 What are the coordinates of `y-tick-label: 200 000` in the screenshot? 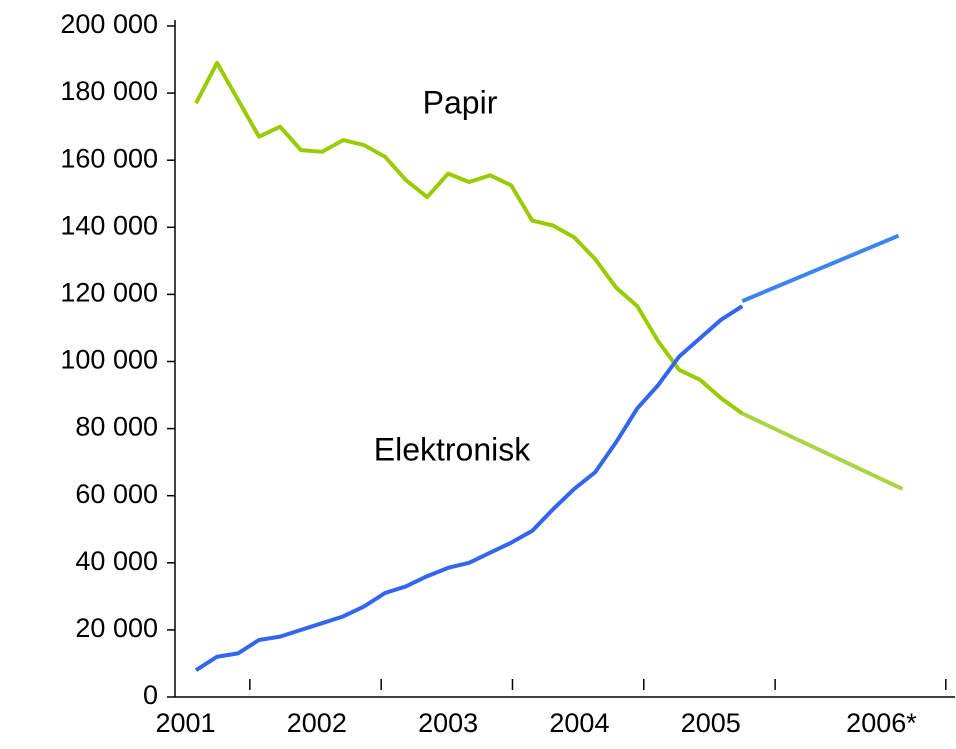 It's located at (109, 24).